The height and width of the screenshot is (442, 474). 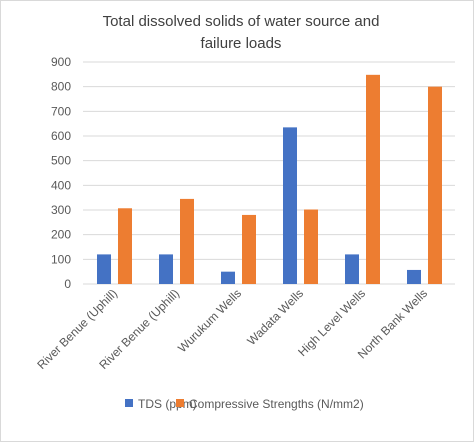 I want to click on x-category-label: Wurukum Wells, so click(x=209, y=320).